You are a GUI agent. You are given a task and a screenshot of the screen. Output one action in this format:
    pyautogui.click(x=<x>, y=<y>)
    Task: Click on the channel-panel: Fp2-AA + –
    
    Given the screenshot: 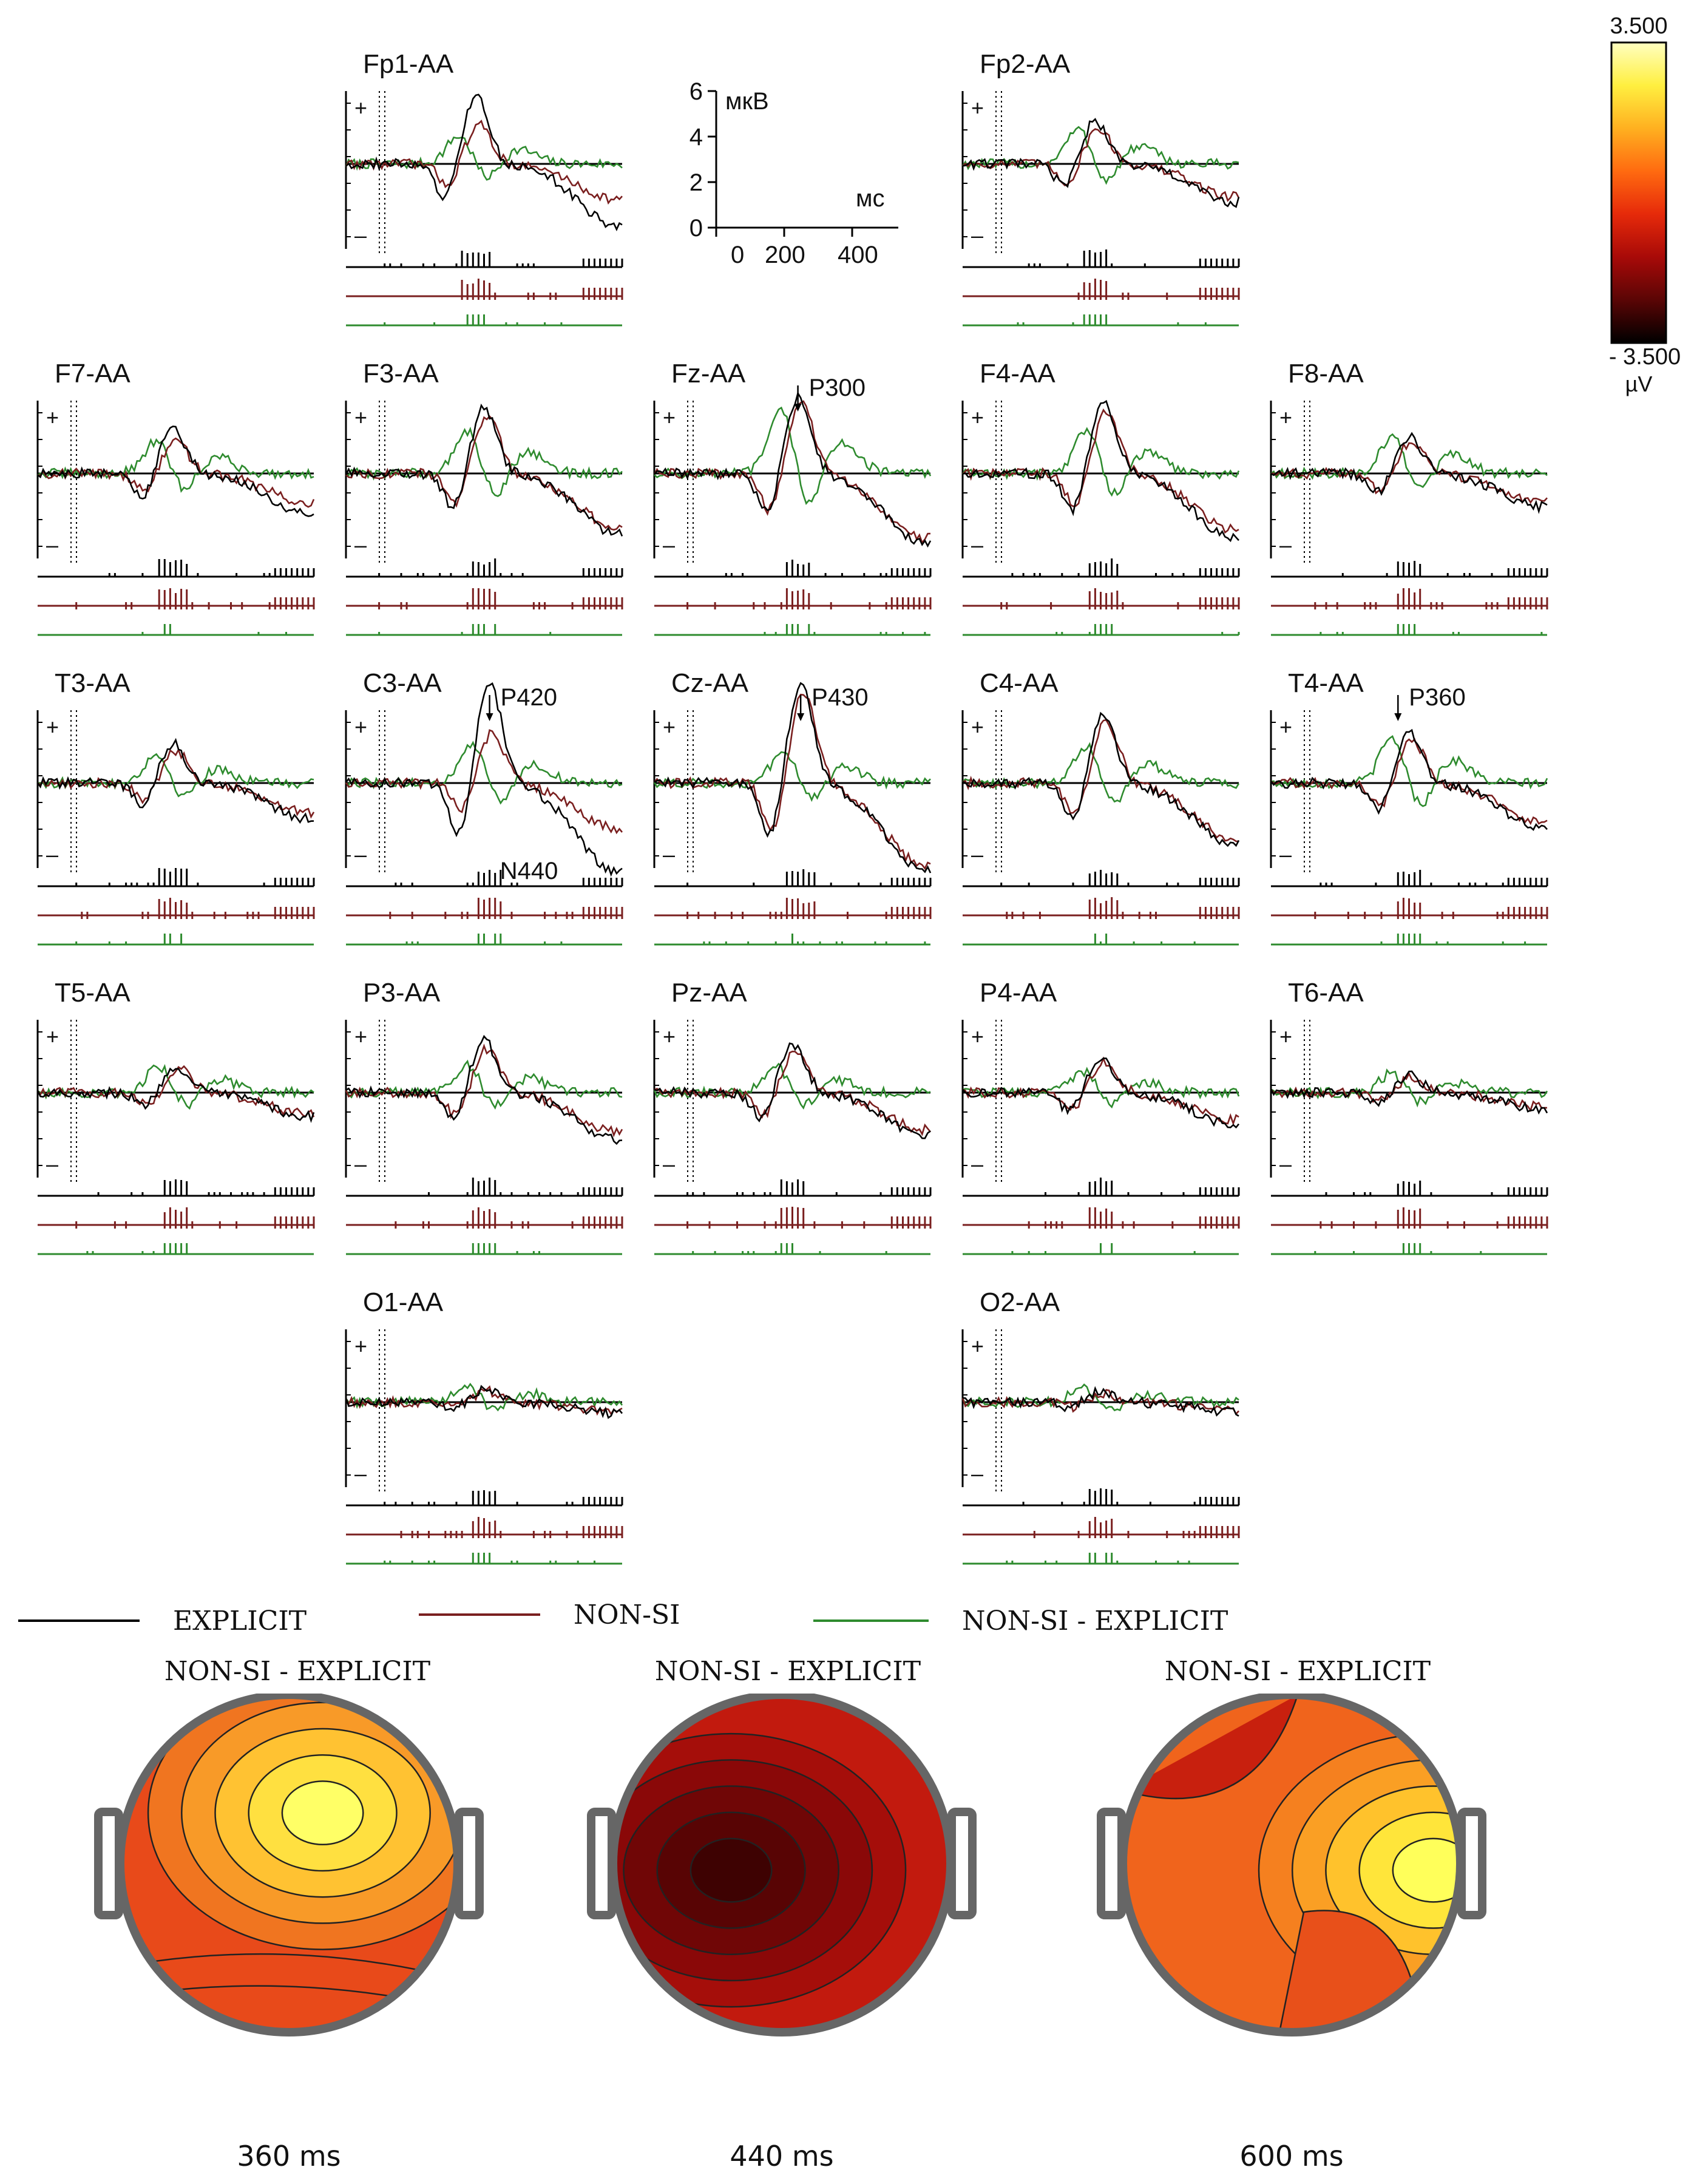 What is the action you would take?
    pyautogui.click(x=1100, y=188)
    